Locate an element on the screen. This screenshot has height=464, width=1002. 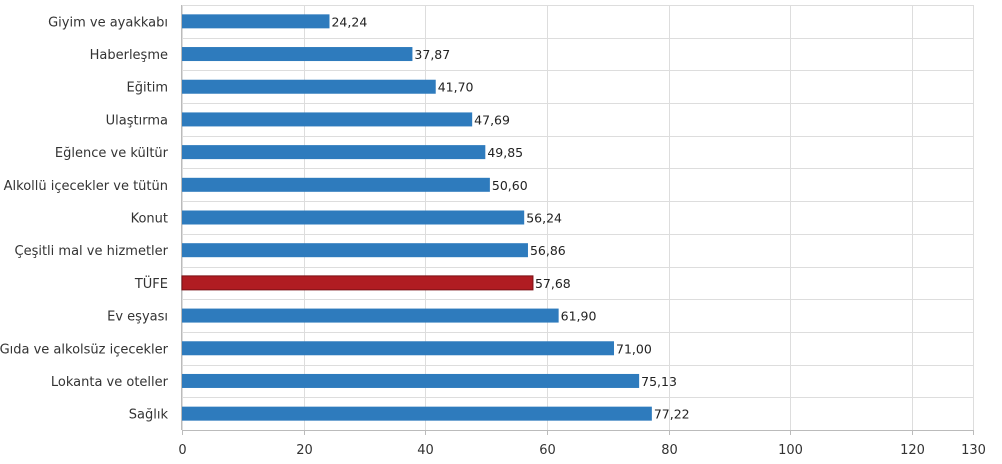
category-label: Ulaştırma is located at coordinates (137, 120).